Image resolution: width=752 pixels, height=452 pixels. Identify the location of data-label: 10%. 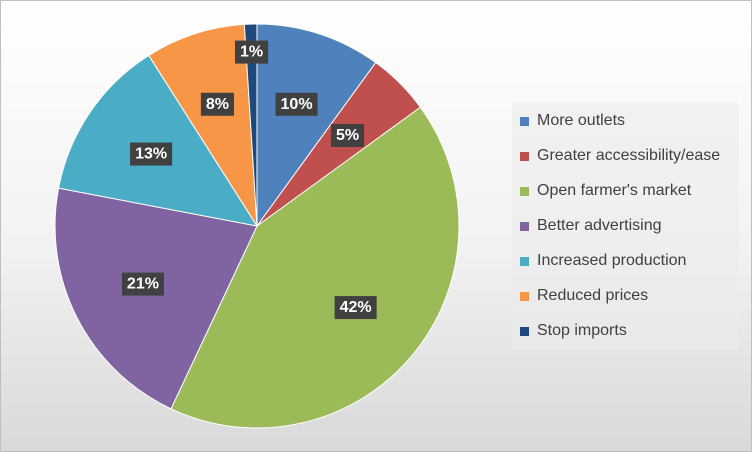
(296, 104).